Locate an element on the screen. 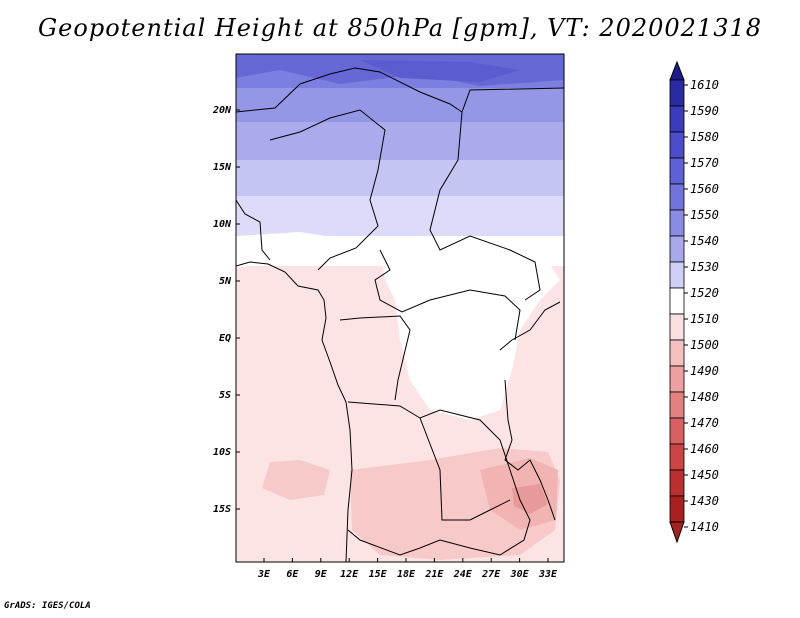 This screenshot has height=618, width=800. longitude-axis: 3E 6E 9E 12E 15E 18E 21E 24E 27E 30E 33E is located at coordinates (407, 569).